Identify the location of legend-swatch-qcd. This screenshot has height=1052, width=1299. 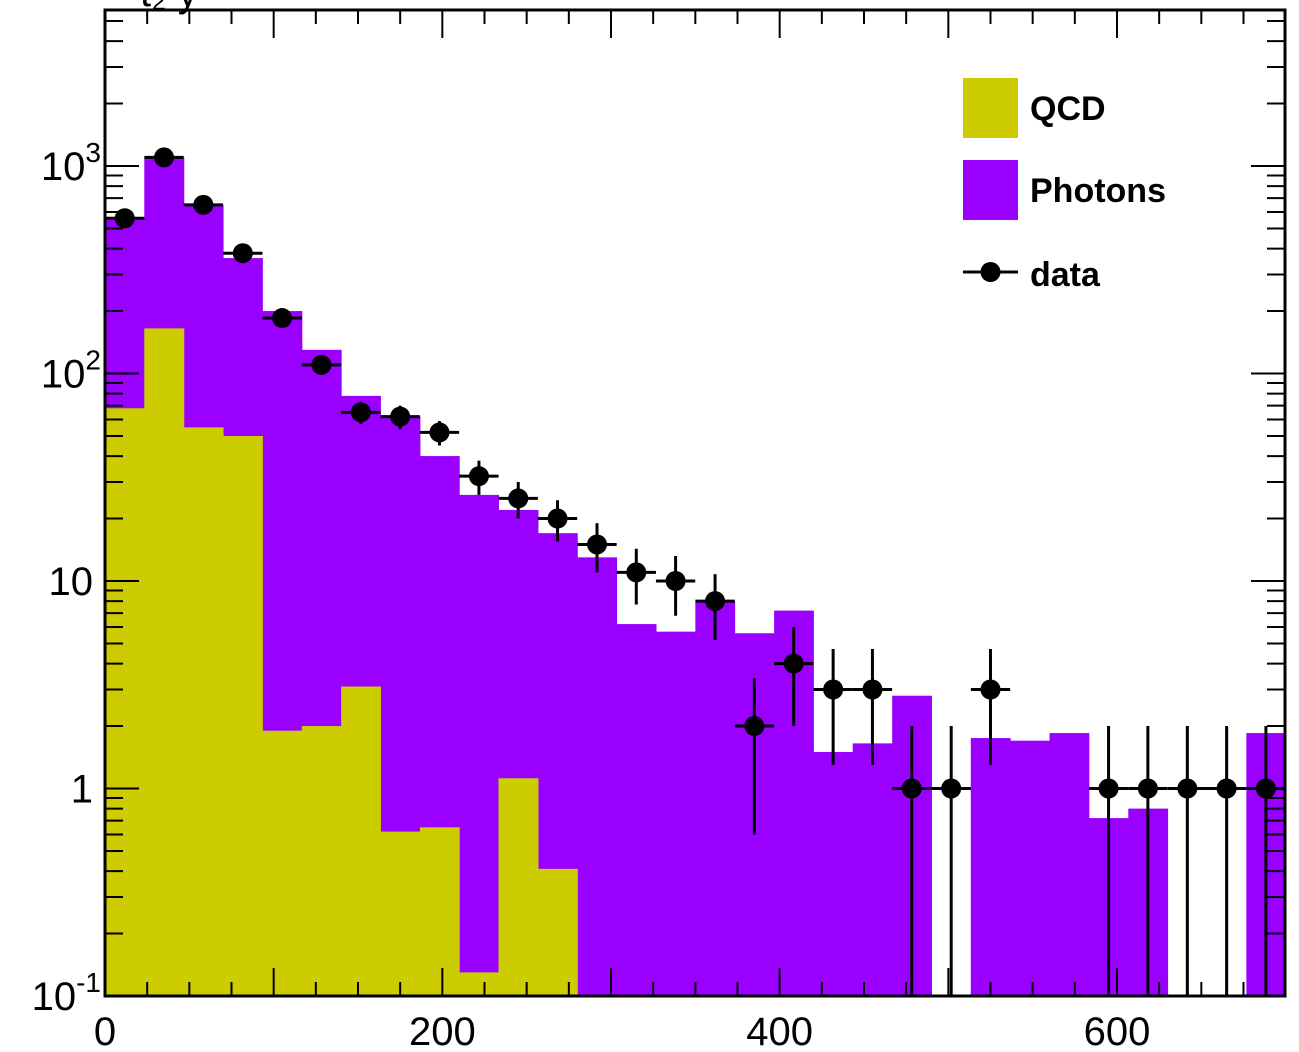
(990, 108).